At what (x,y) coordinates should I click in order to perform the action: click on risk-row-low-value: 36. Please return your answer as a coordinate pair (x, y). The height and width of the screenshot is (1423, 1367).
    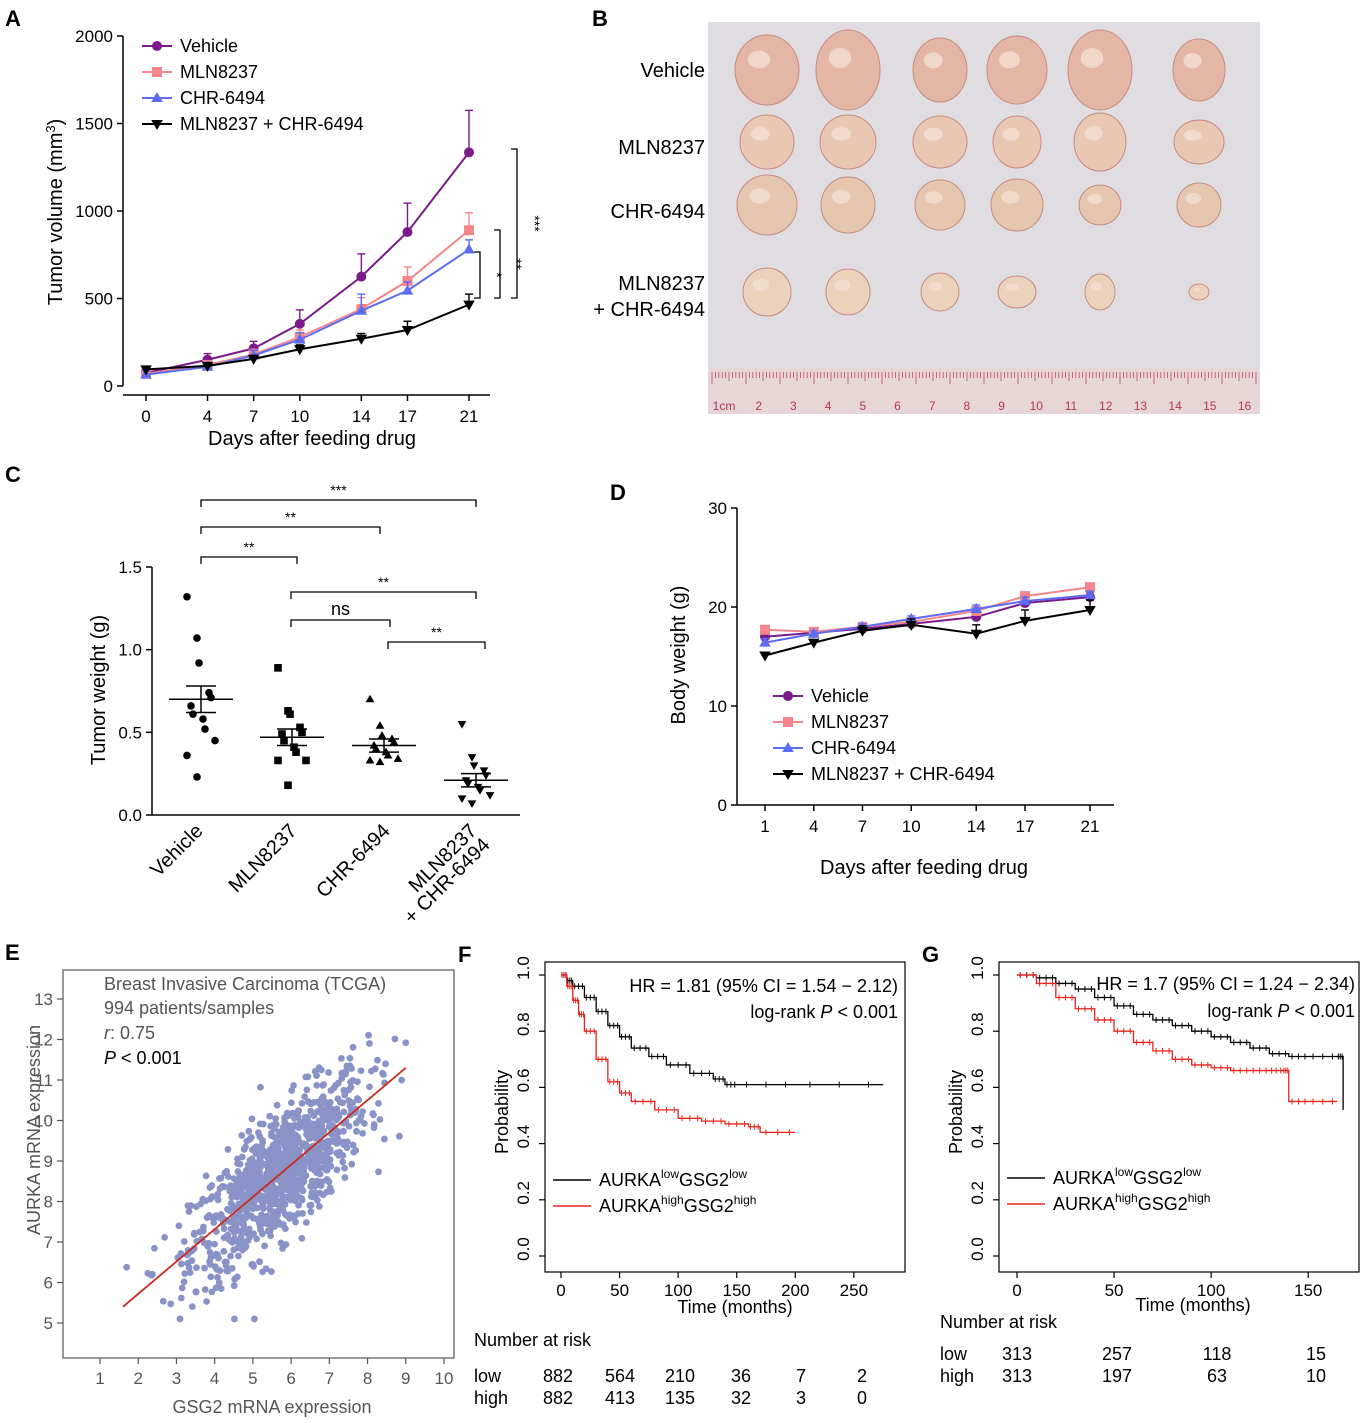
    Looking at the image, I should click on (741, 1376).